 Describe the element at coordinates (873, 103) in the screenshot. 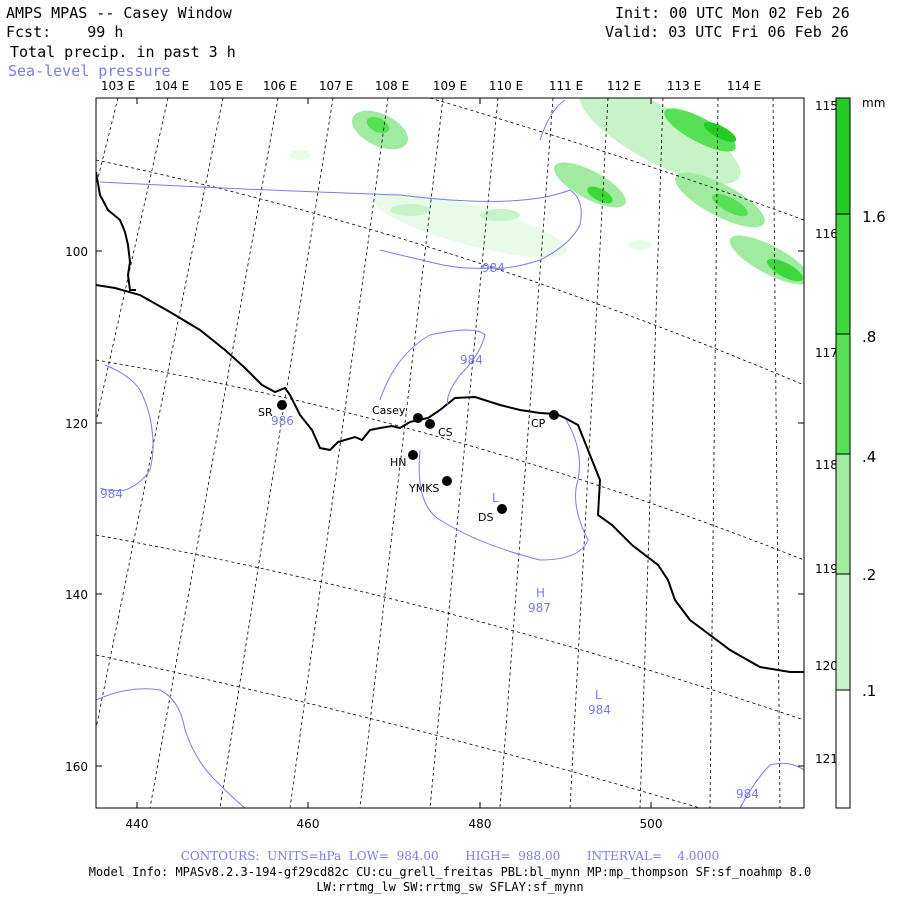

I see `colorbar-unit: mm` at that location.